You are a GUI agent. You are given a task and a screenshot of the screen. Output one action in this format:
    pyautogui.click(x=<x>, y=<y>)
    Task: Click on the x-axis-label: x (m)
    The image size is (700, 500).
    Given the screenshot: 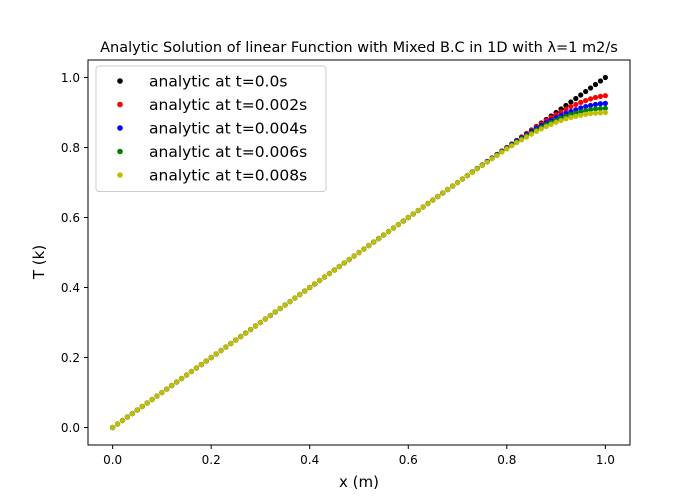 What is the action you would take?
    pyautogui.click(x=359, y=482)
    